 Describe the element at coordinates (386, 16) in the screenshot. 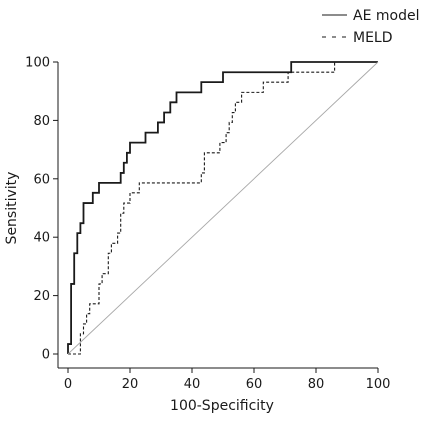

I see `legend-label-ae-model: AE model` at that location.